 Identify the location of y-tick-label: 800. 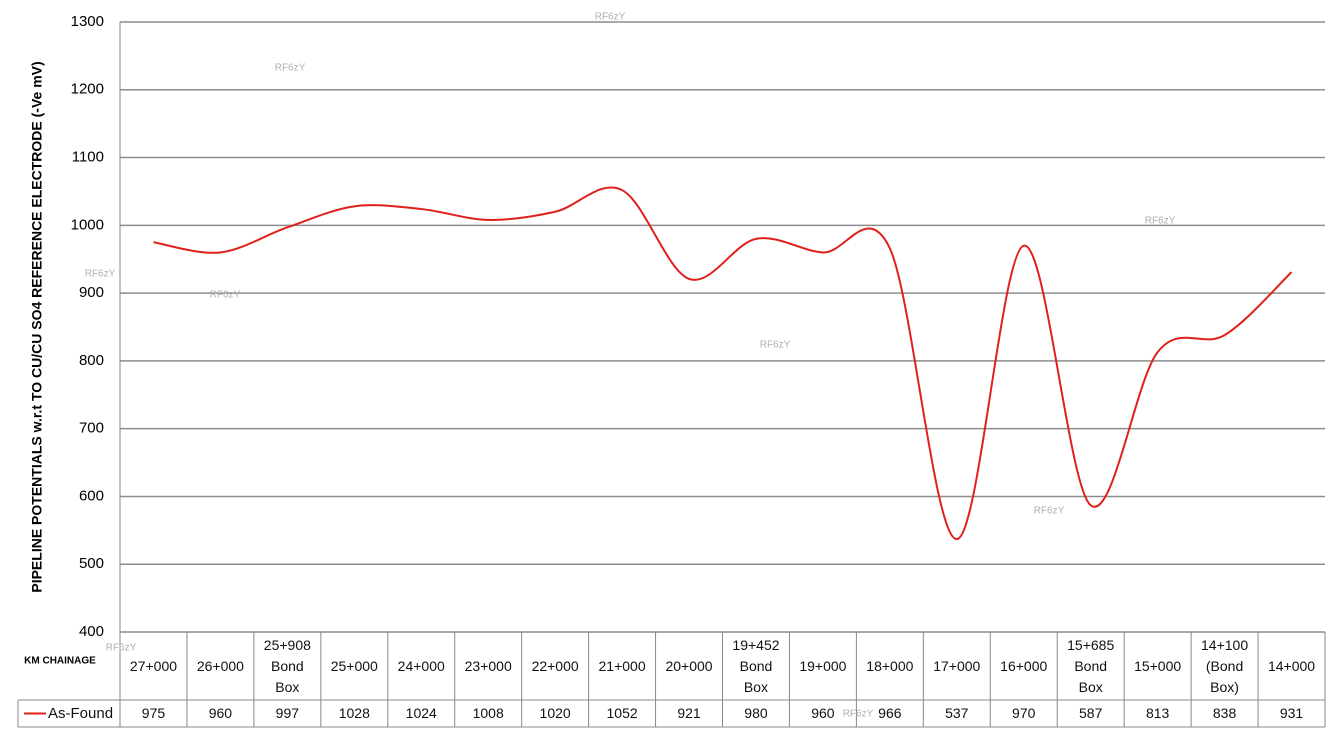
(91, 360).